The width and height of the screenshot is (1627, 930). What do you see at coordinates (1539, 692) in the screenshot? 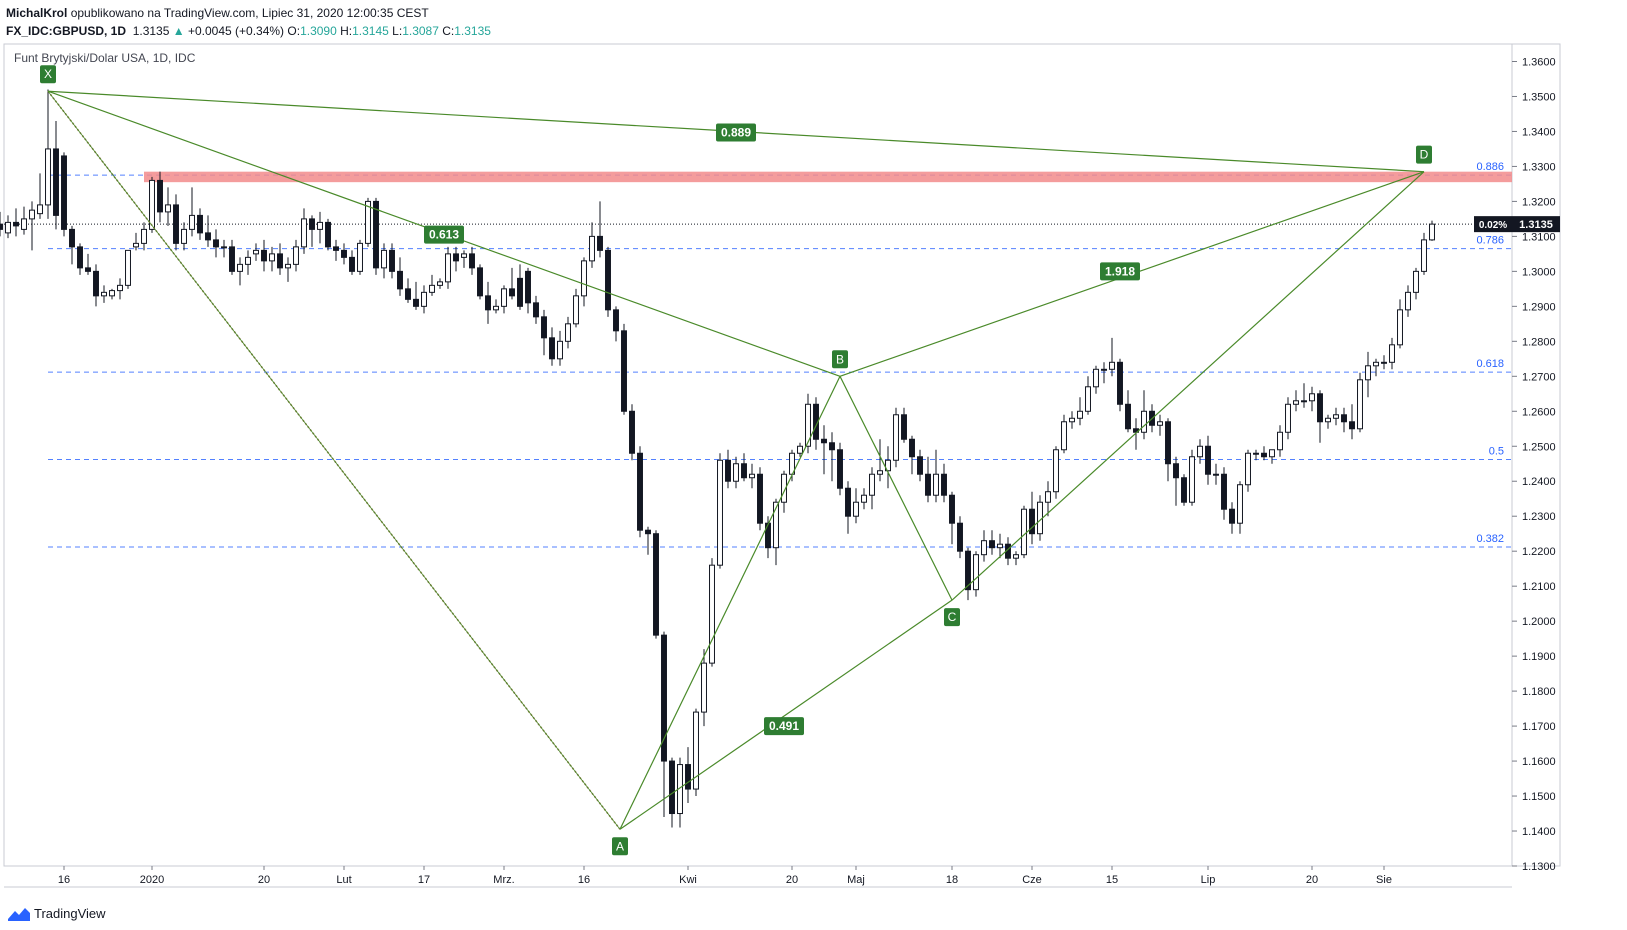
I see `y-tick-label: 1.1800` at bounding box center [1539, 692].